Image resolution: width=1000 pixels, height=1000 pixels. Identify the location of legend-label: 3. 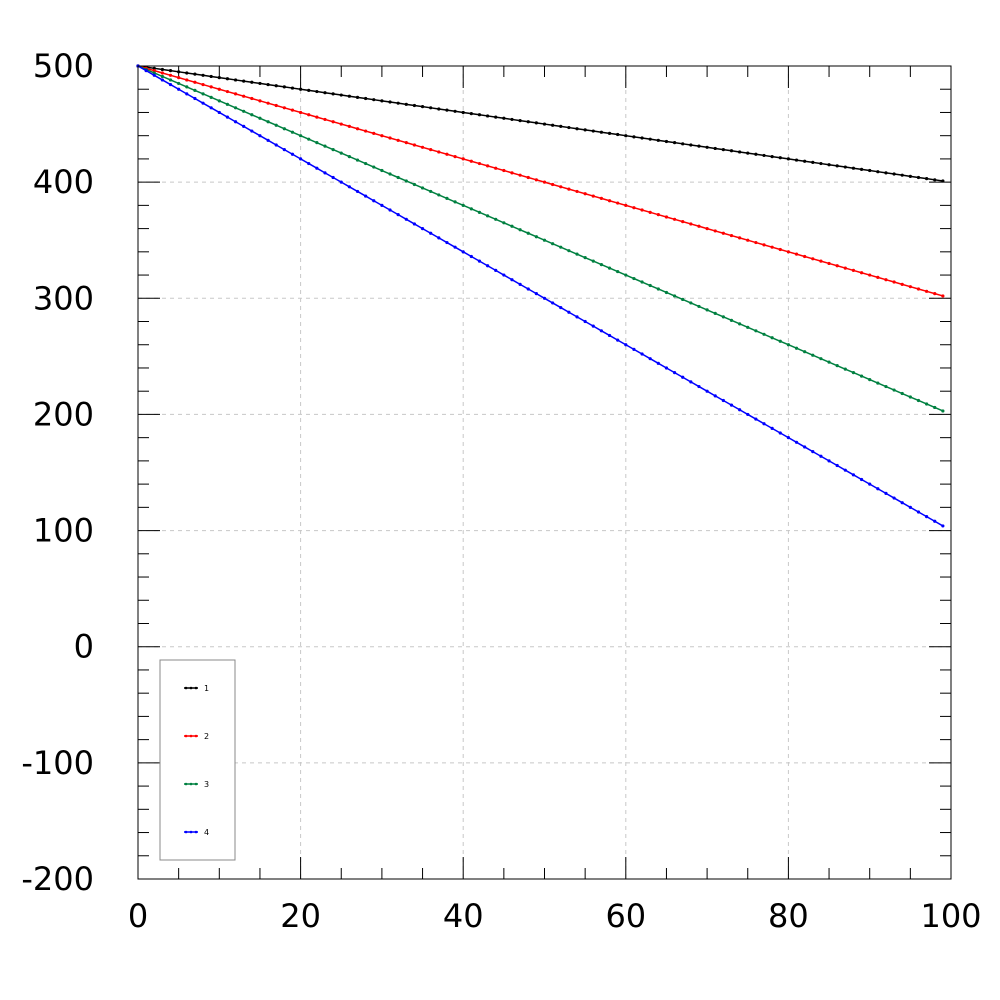
(206, 784).